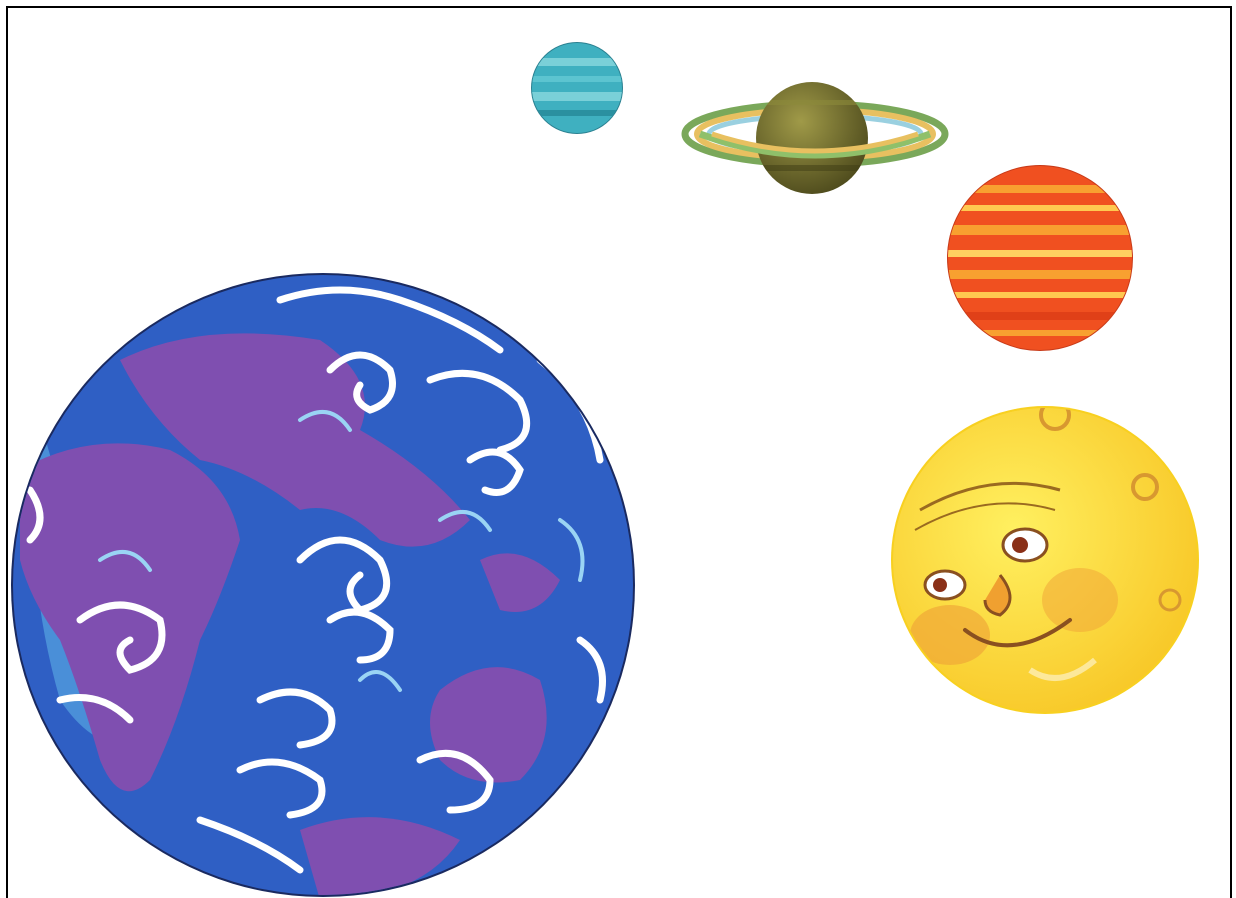  What do you see at coordinates (815, 138) in the screenshot?
I see `saturn-planet` at bounding box center [815, 138].